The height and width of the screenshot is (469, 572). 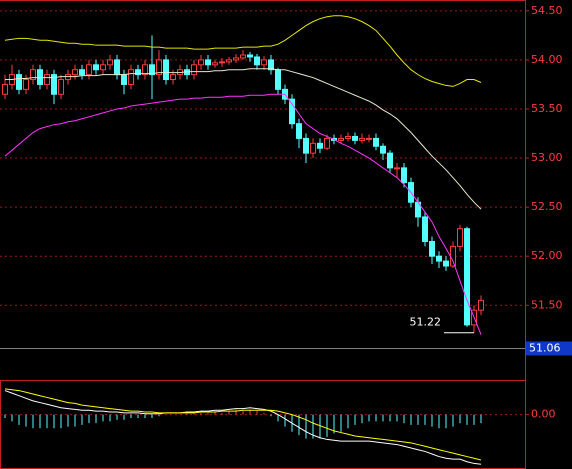 What do you see at coordinates (547, 304) in the screenshot?
I see `y-tick-label: 51.50` at bounding box center [547, 304].